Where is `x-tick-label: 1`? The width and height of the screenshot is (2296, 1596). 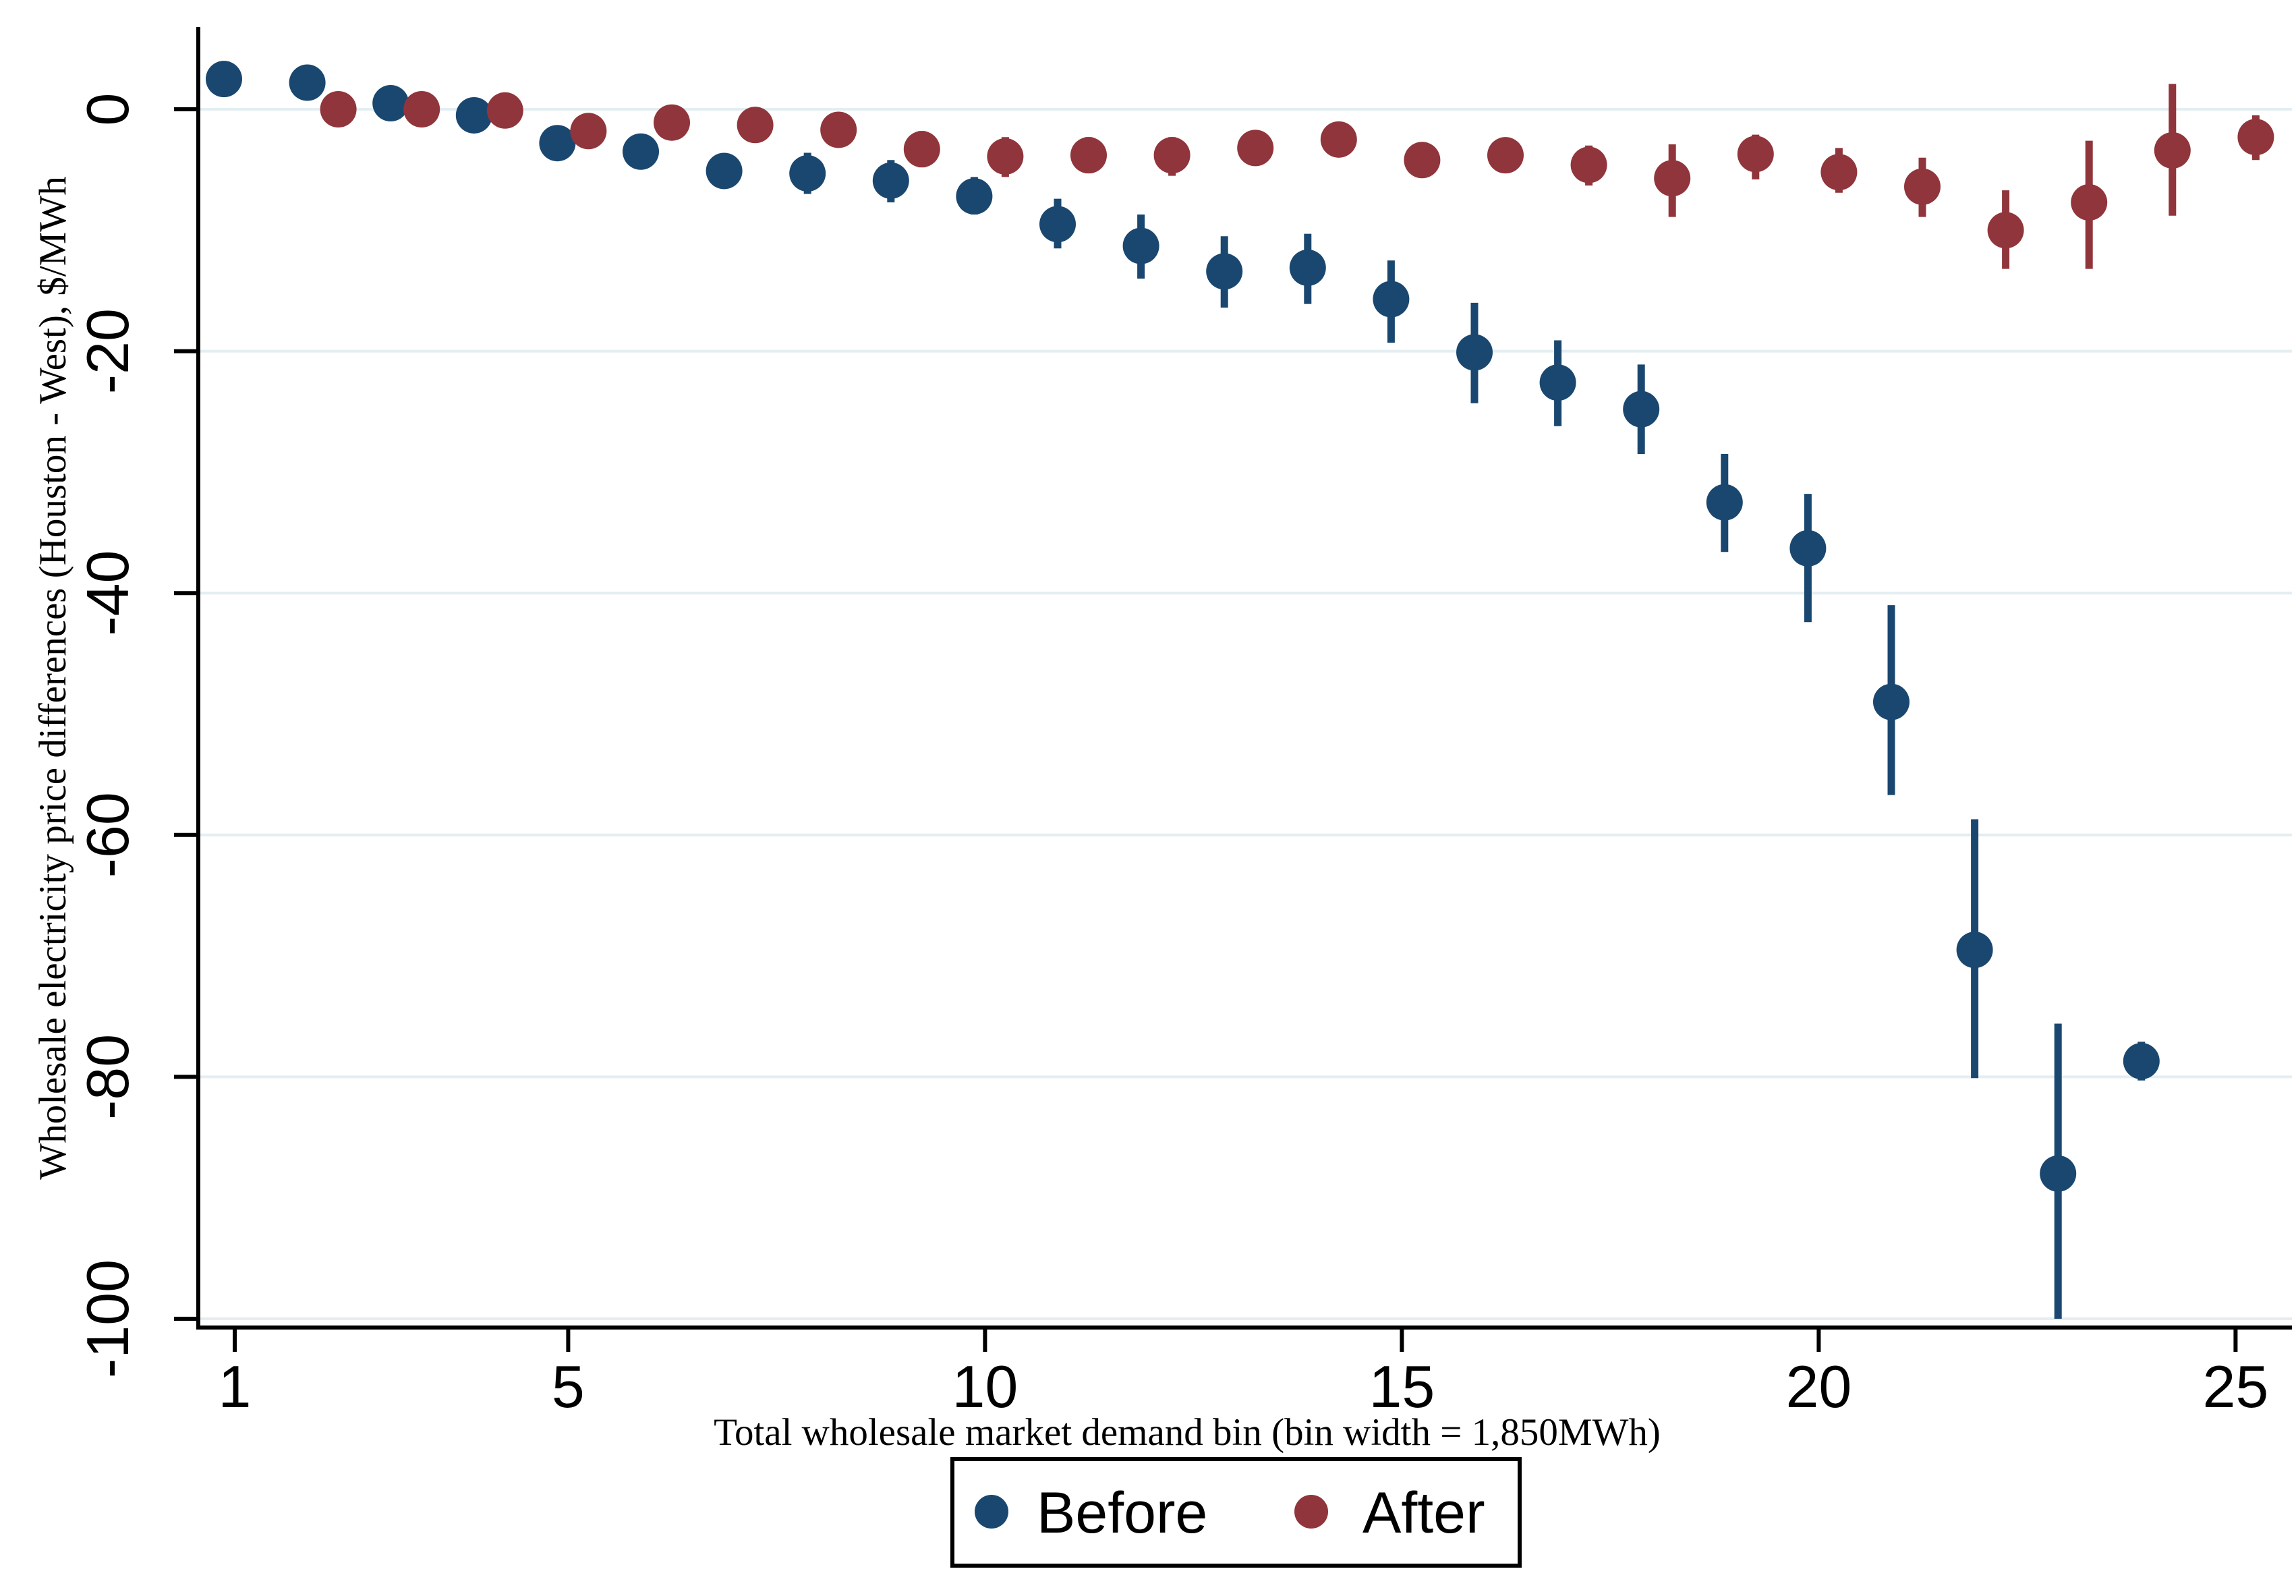
x-tick-label: 1 is located at coordinates (235, 1386).